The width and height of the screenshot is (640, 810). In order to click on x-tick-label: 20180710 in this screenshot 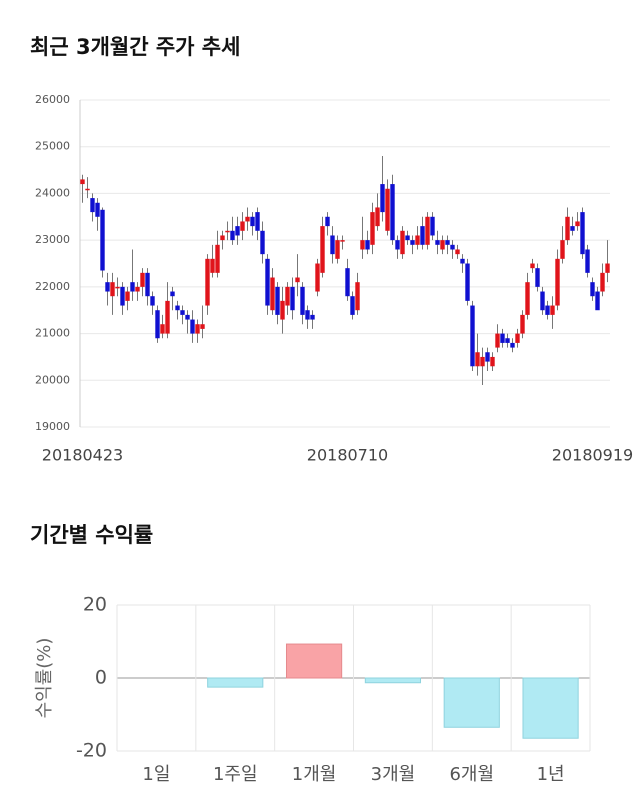, I will do `click(347, 455)`.